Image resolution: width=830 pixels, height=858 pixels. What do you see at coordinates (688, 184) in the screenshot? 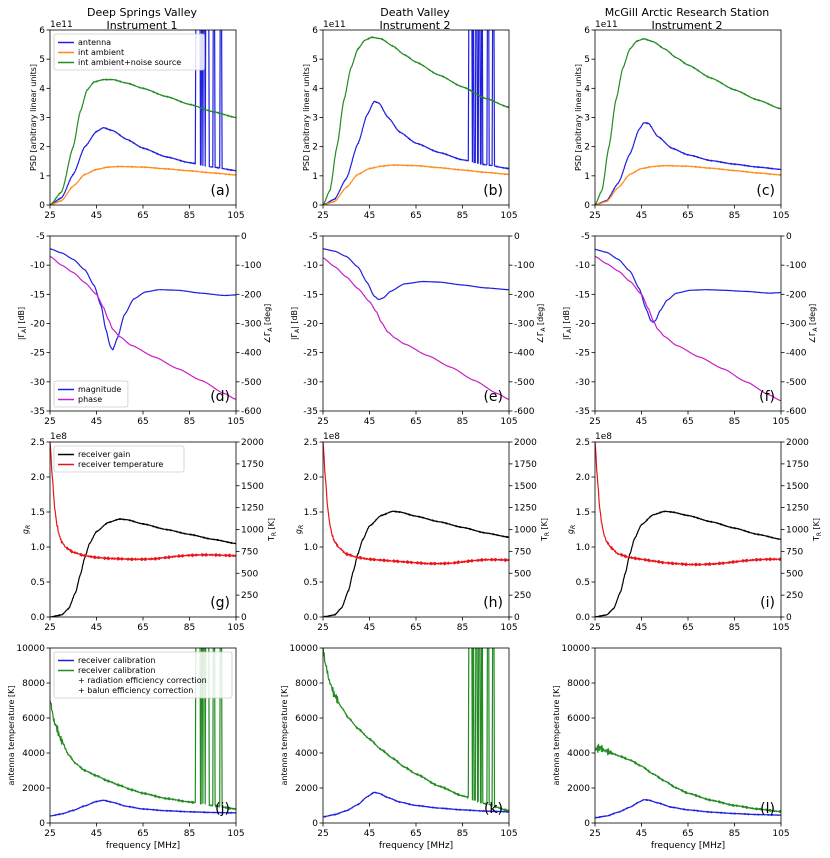
I see `series-int-ambient` at bounding box center [688, 184].